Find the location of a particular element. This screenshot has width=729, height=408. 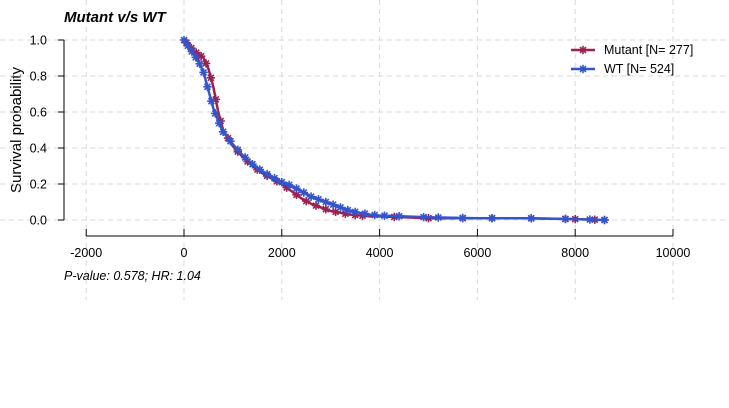

x-tick-label-0: -2000 is located at coordinates (86, 253).